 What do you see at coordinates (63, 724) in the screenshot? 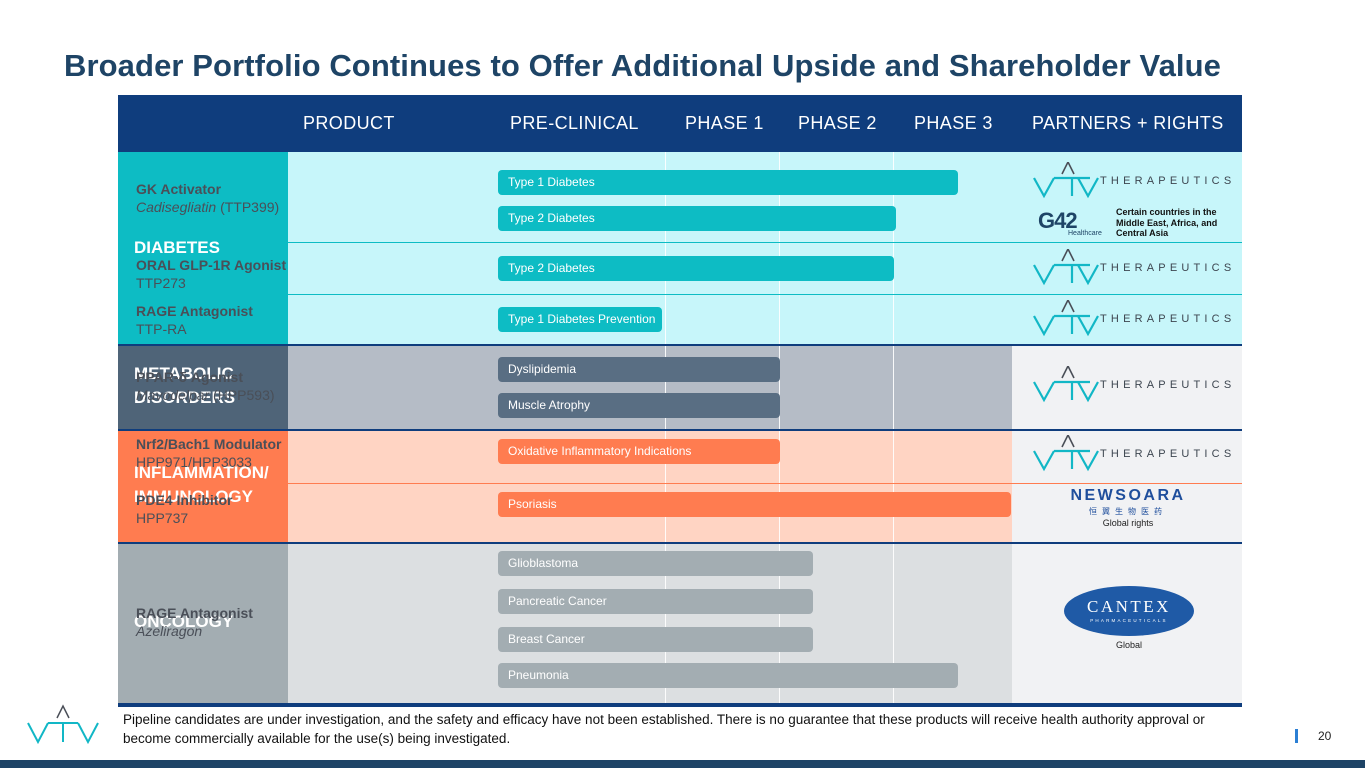
I see `vtv-footer-logo` at bounding box center [63, 724].